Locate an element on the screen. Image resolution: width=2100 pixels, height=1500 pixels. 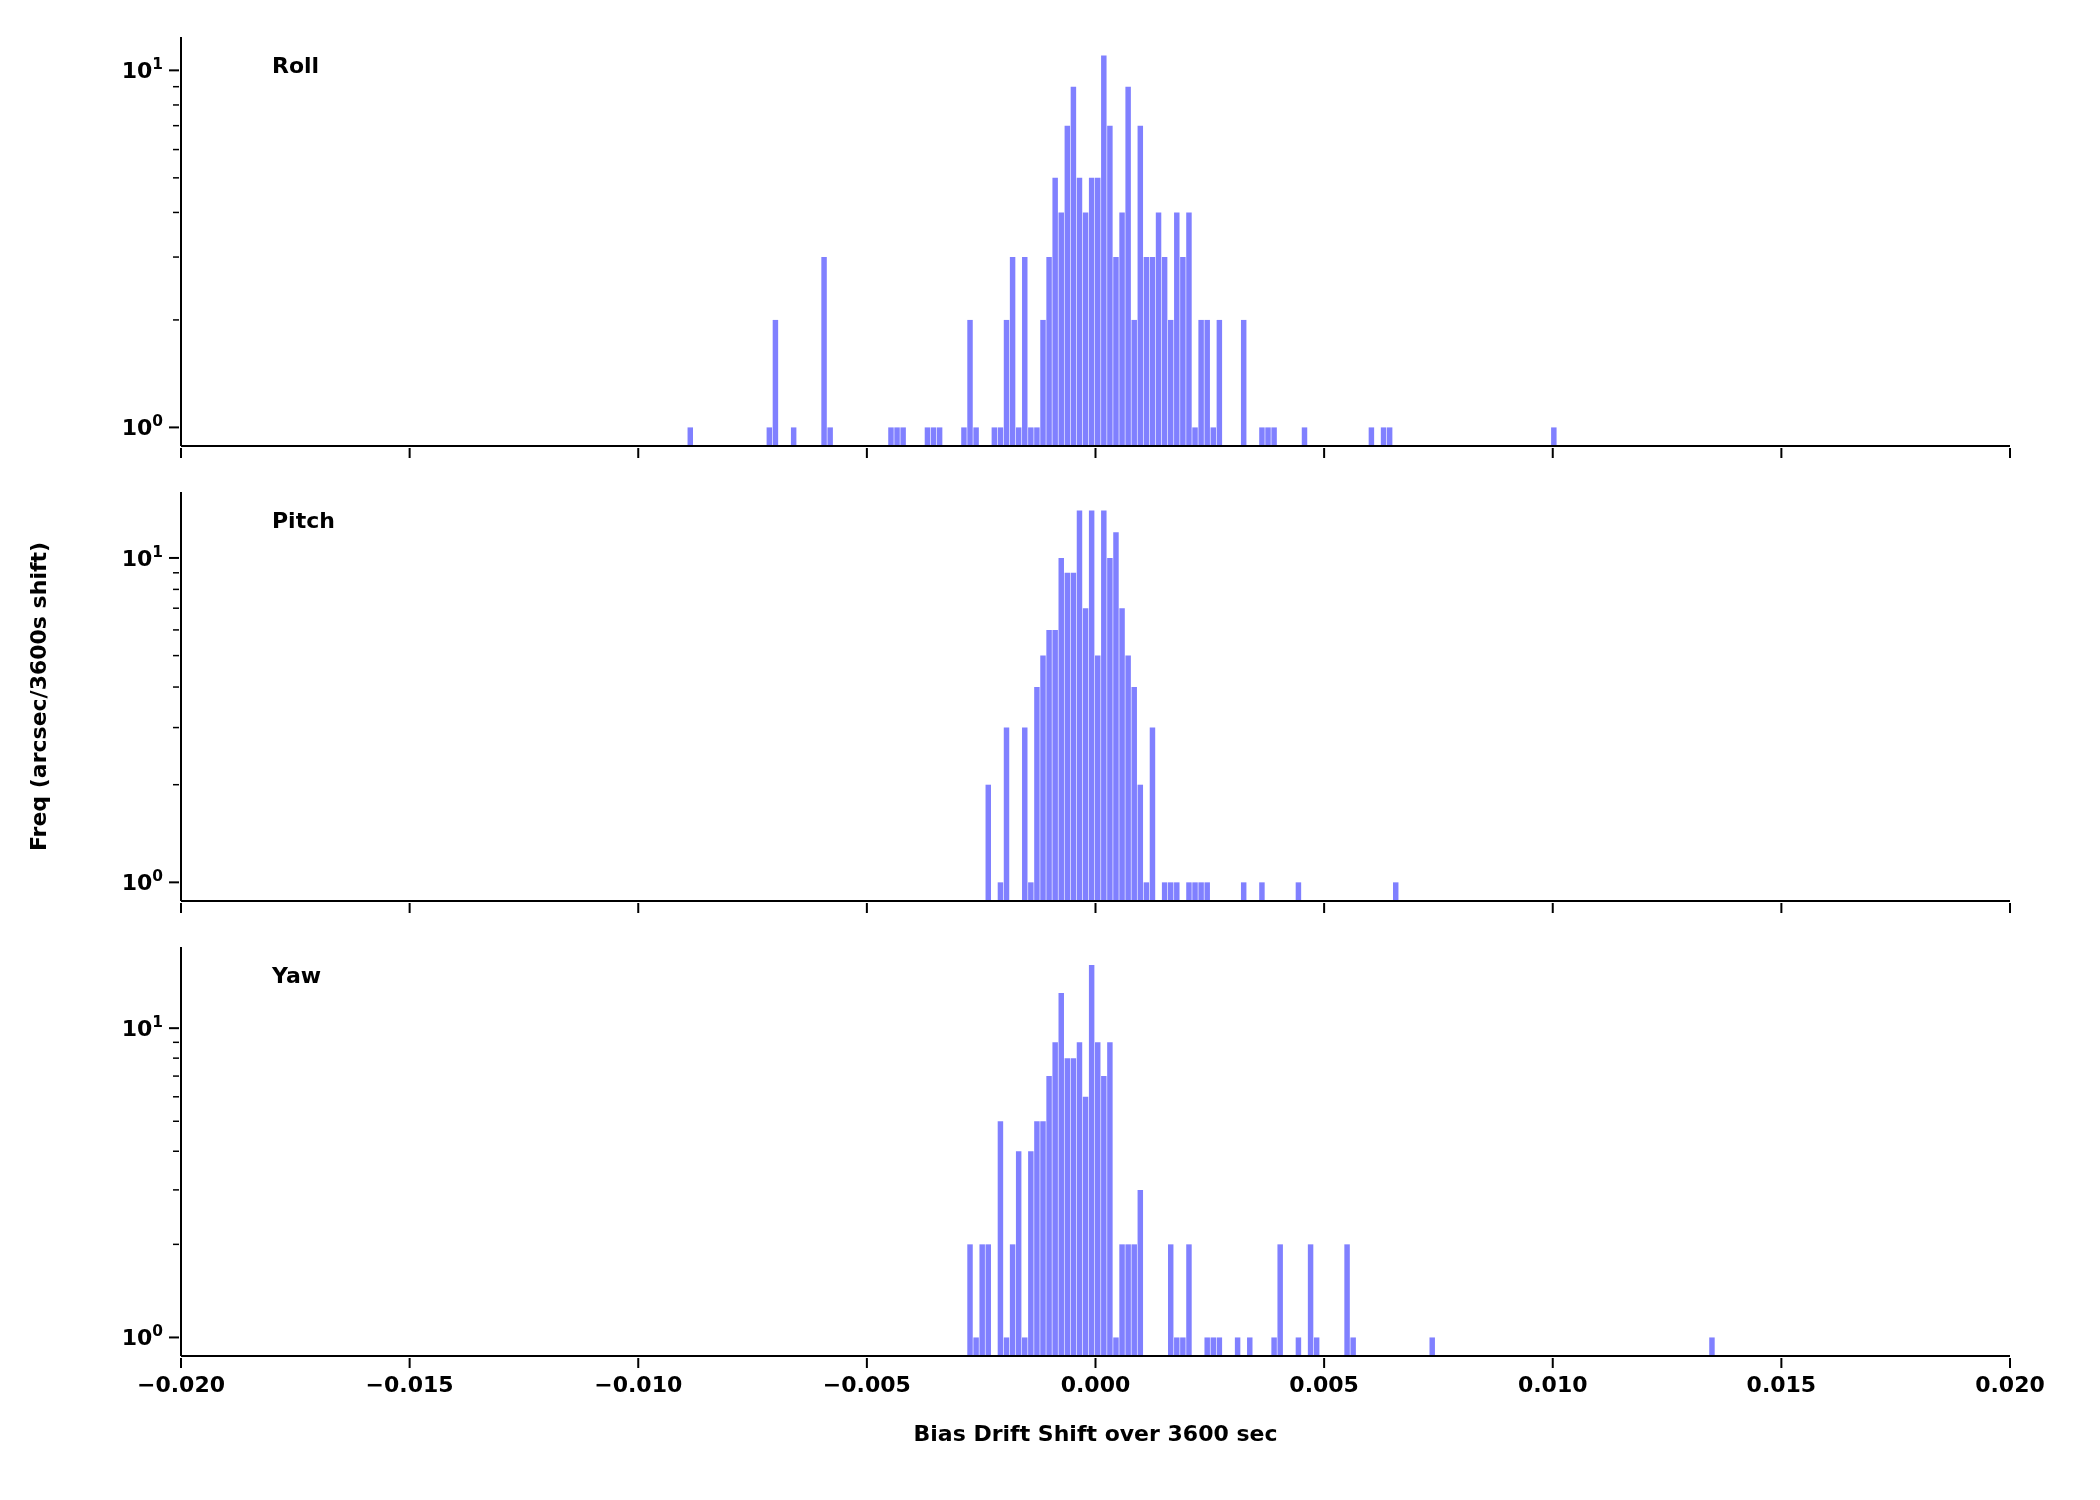
x-tick-label: −0.020 is located at coordinates (181, 1384).